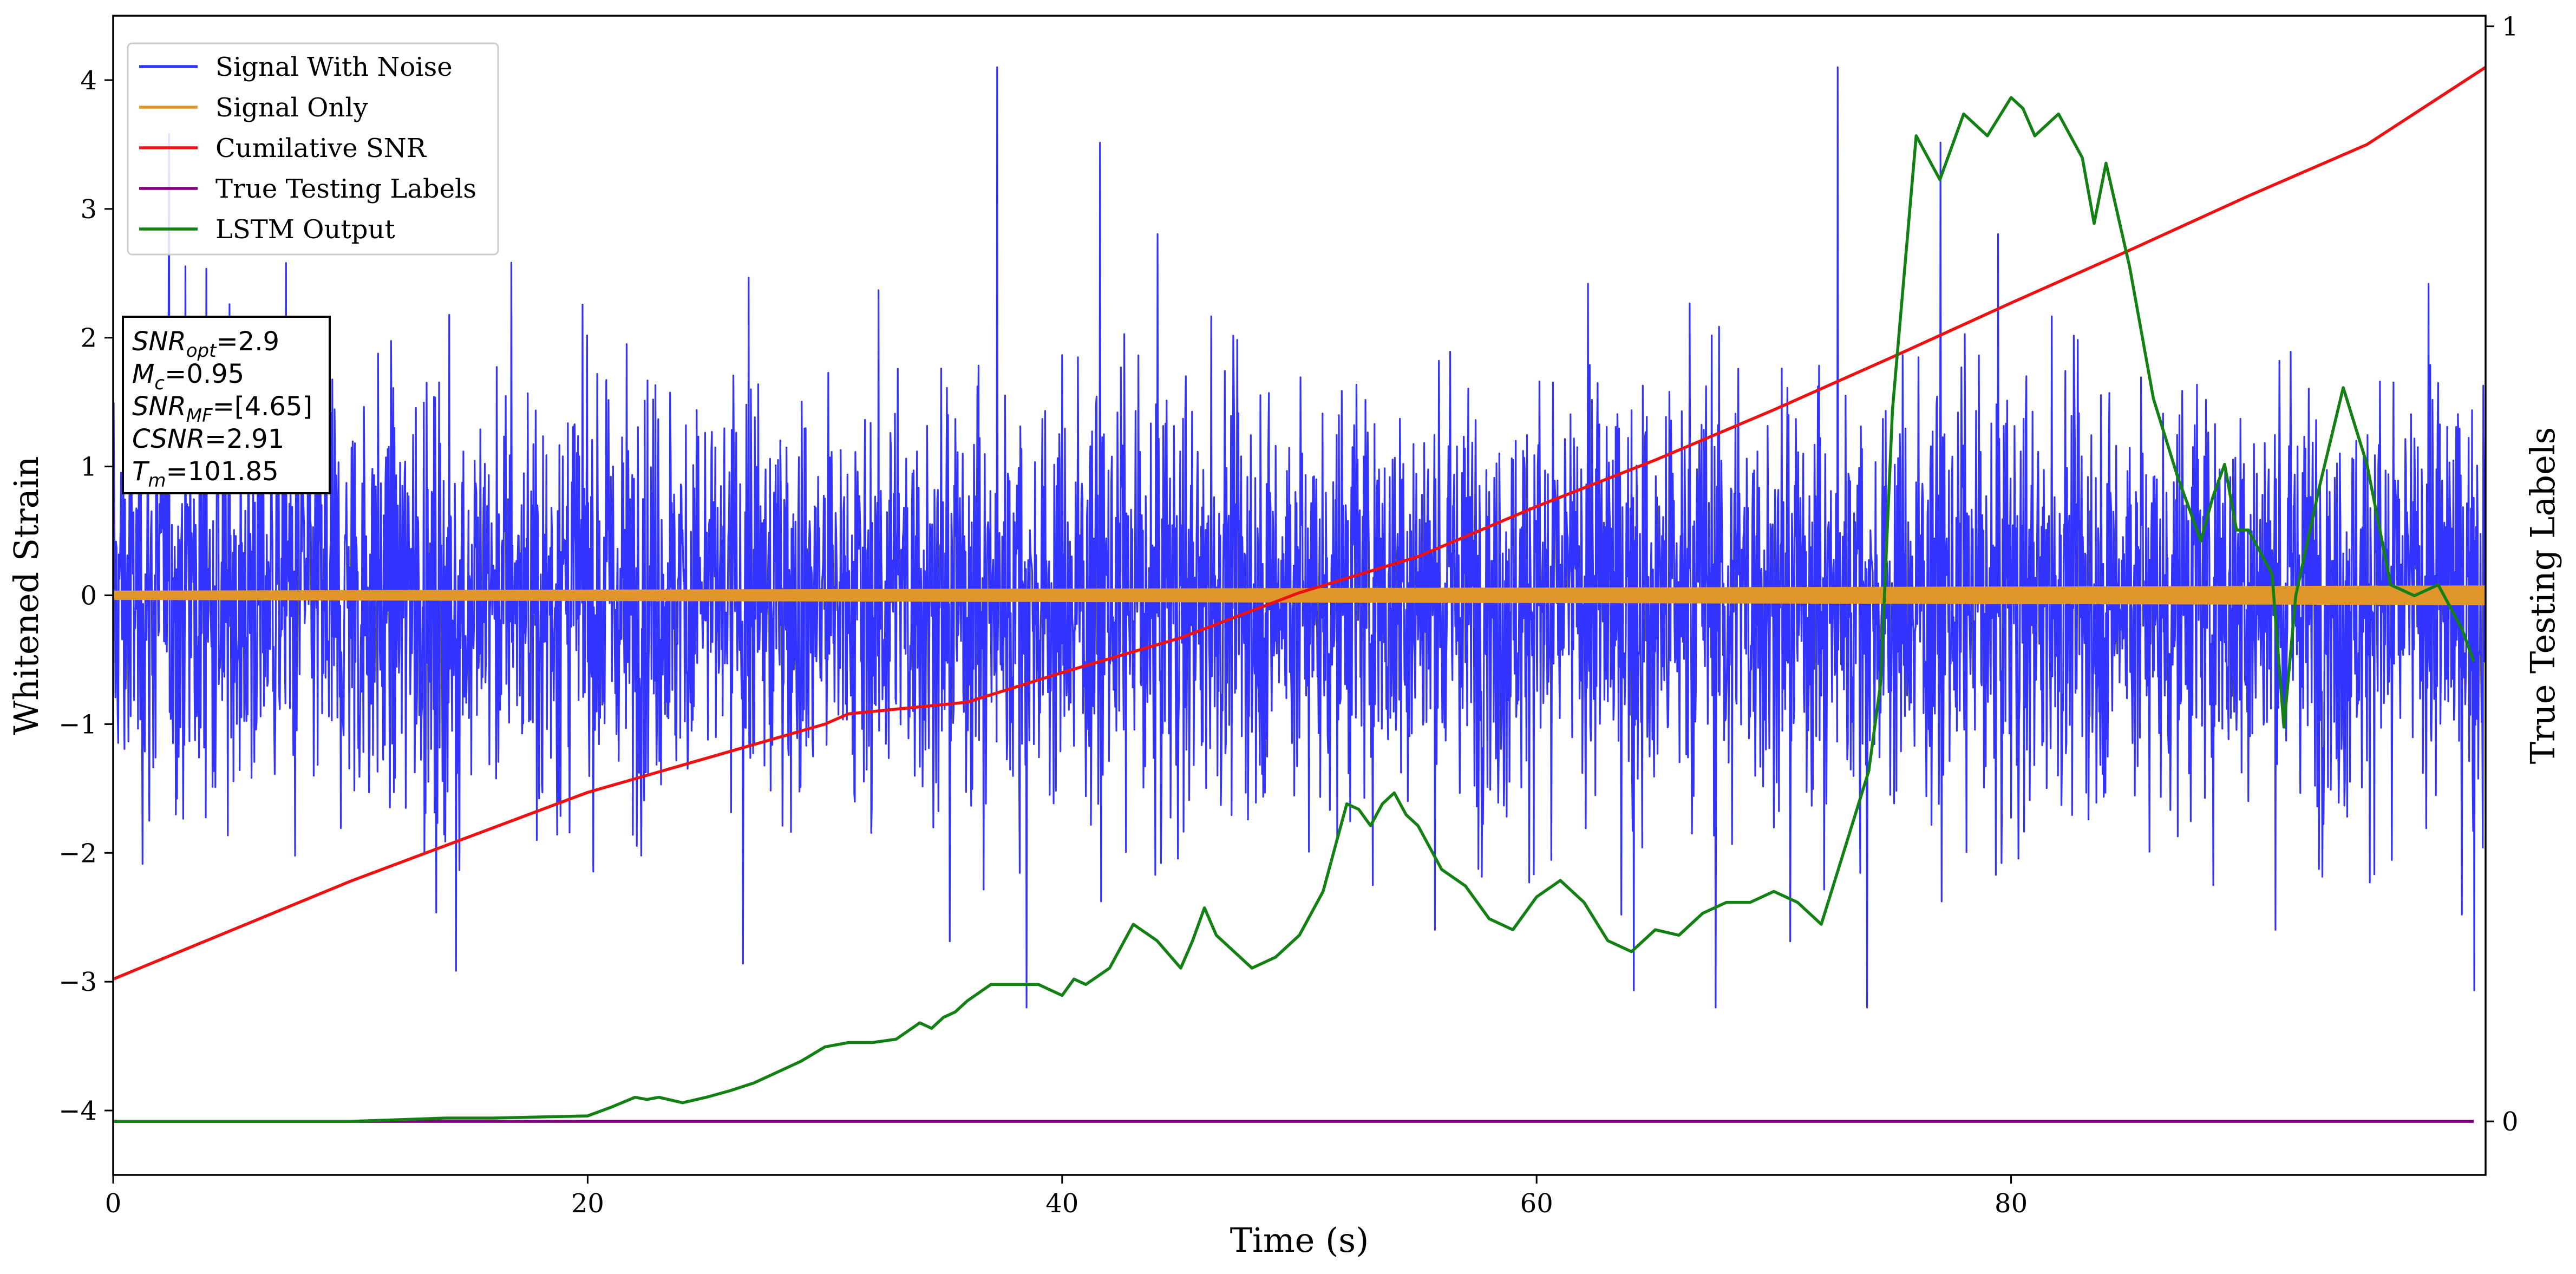  Describe the element at coordinates (1061, 1203) in the screenshot. I see `x-tick-label: 40` at that location.